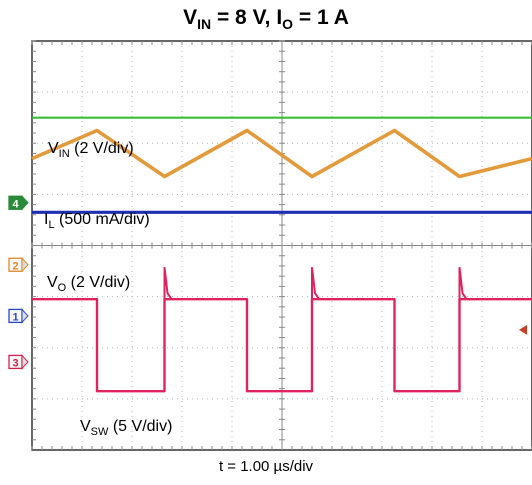 This screenshot has width=532, height=485. I want to click on channel-2-marker-pointer, so click(25, 265).